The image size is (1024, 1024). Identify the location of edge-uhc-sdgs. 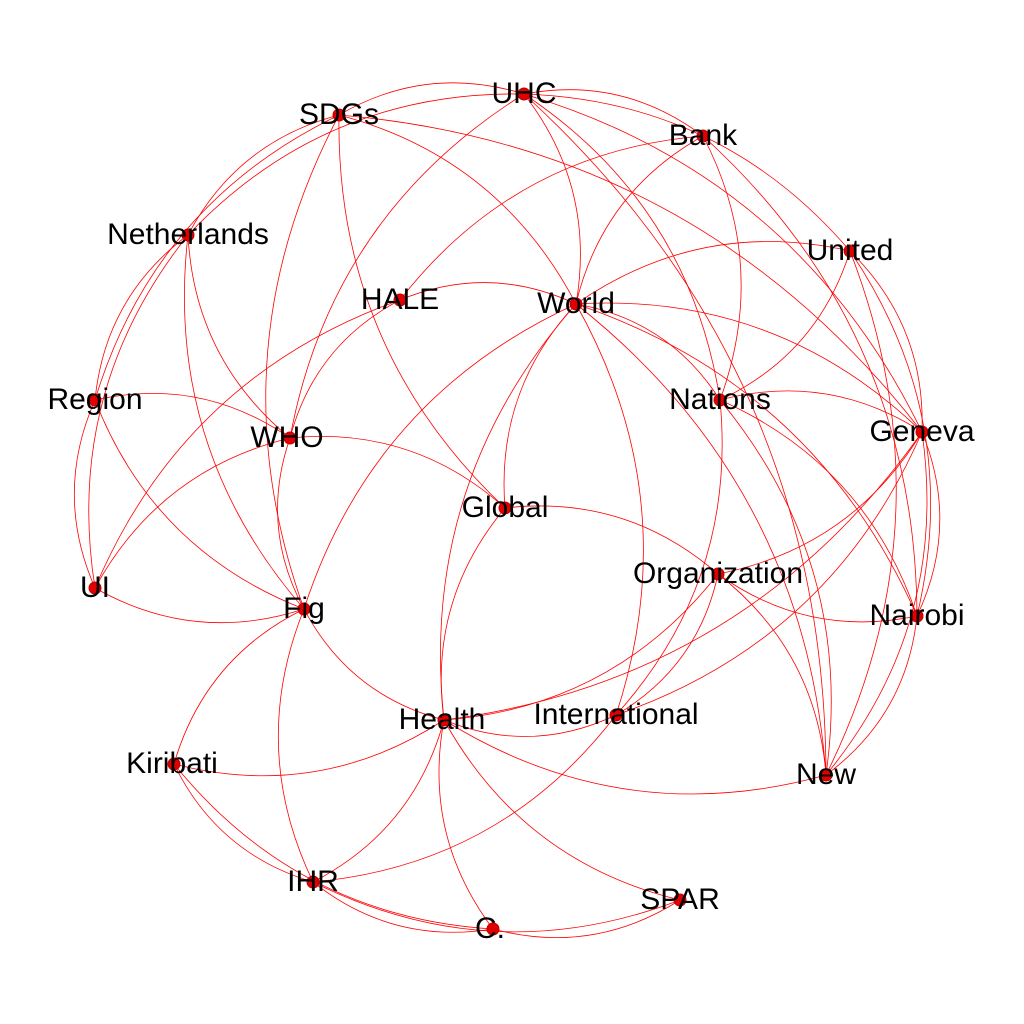
(431, 99).